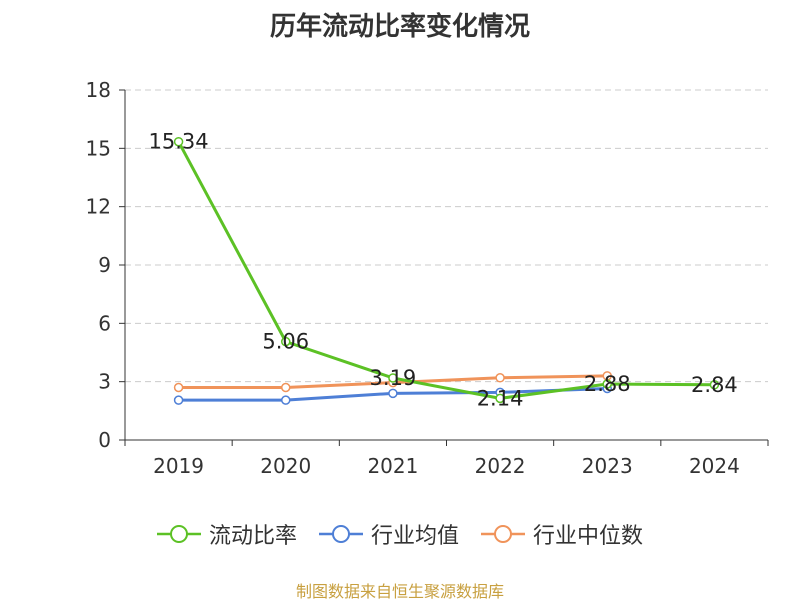 The width and height of the screenshot is (800, 602). Describe the element at coordinates (104, 440) in the screenshot. I see `y-tick-label: 0` at that location.